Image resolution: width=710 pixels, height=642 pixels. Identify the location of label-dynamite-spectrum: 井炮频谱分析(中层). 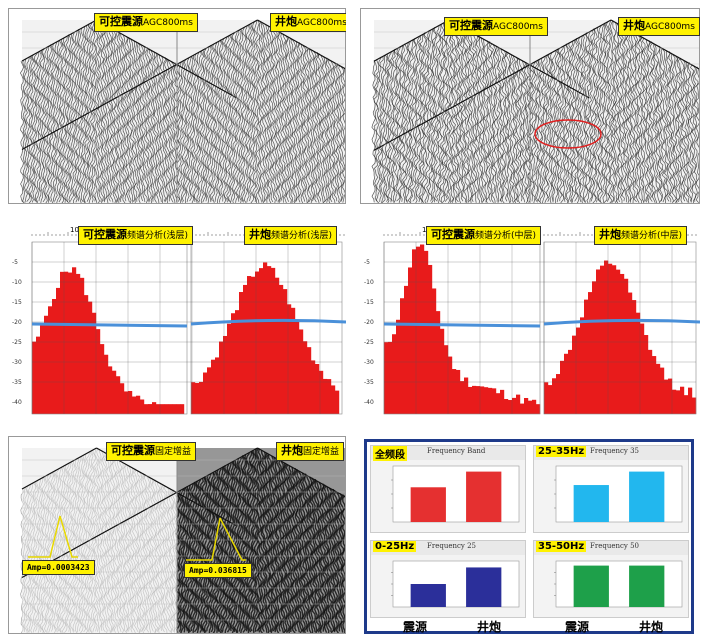
(641, 235).